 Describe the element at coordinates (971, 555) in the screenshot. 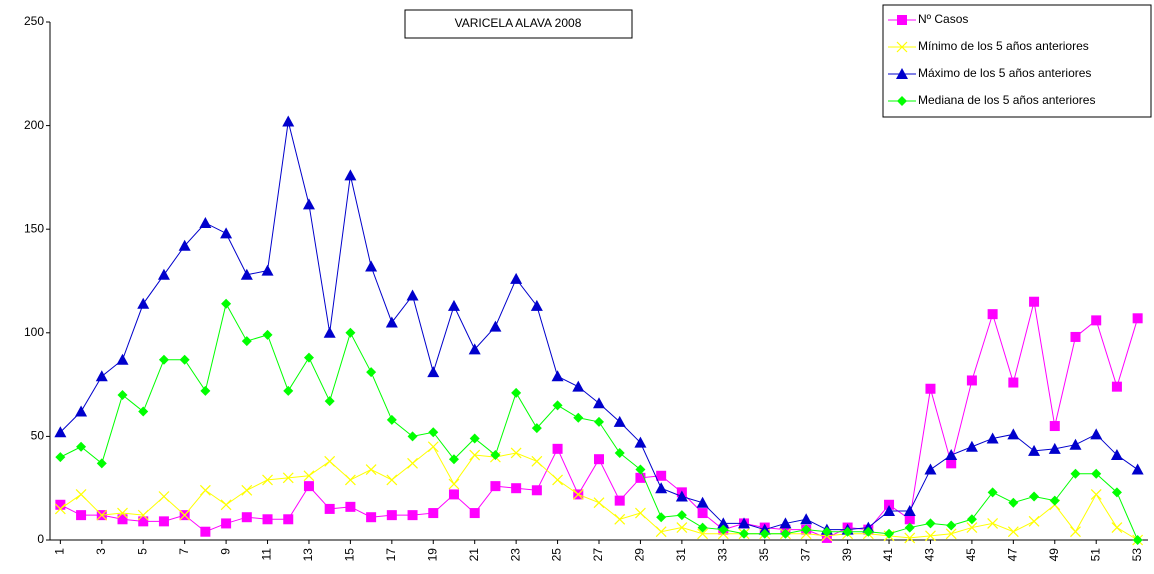

I see `x-tick-label: 45` at that location.